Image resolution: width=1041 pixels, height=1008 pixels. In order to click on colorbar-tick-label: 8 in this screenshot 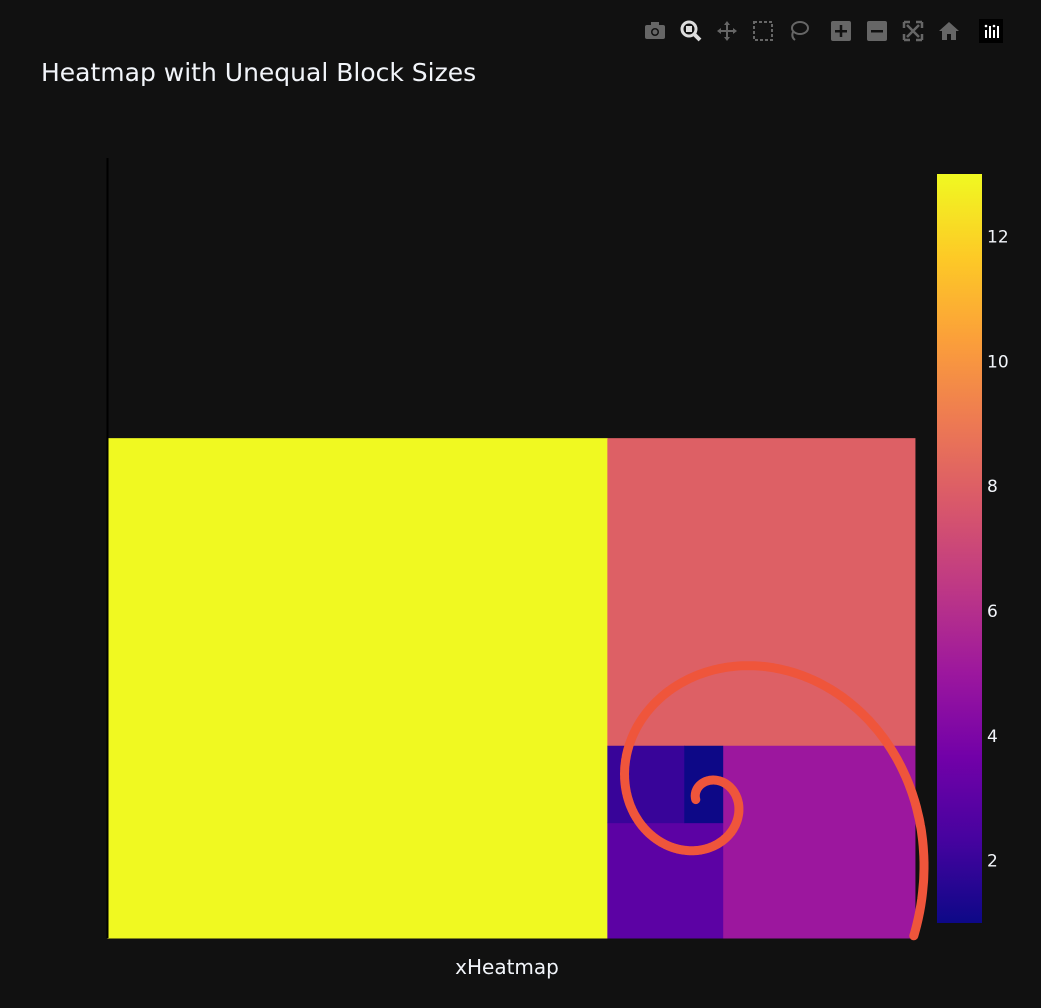, I will do `click(992, 487)`.